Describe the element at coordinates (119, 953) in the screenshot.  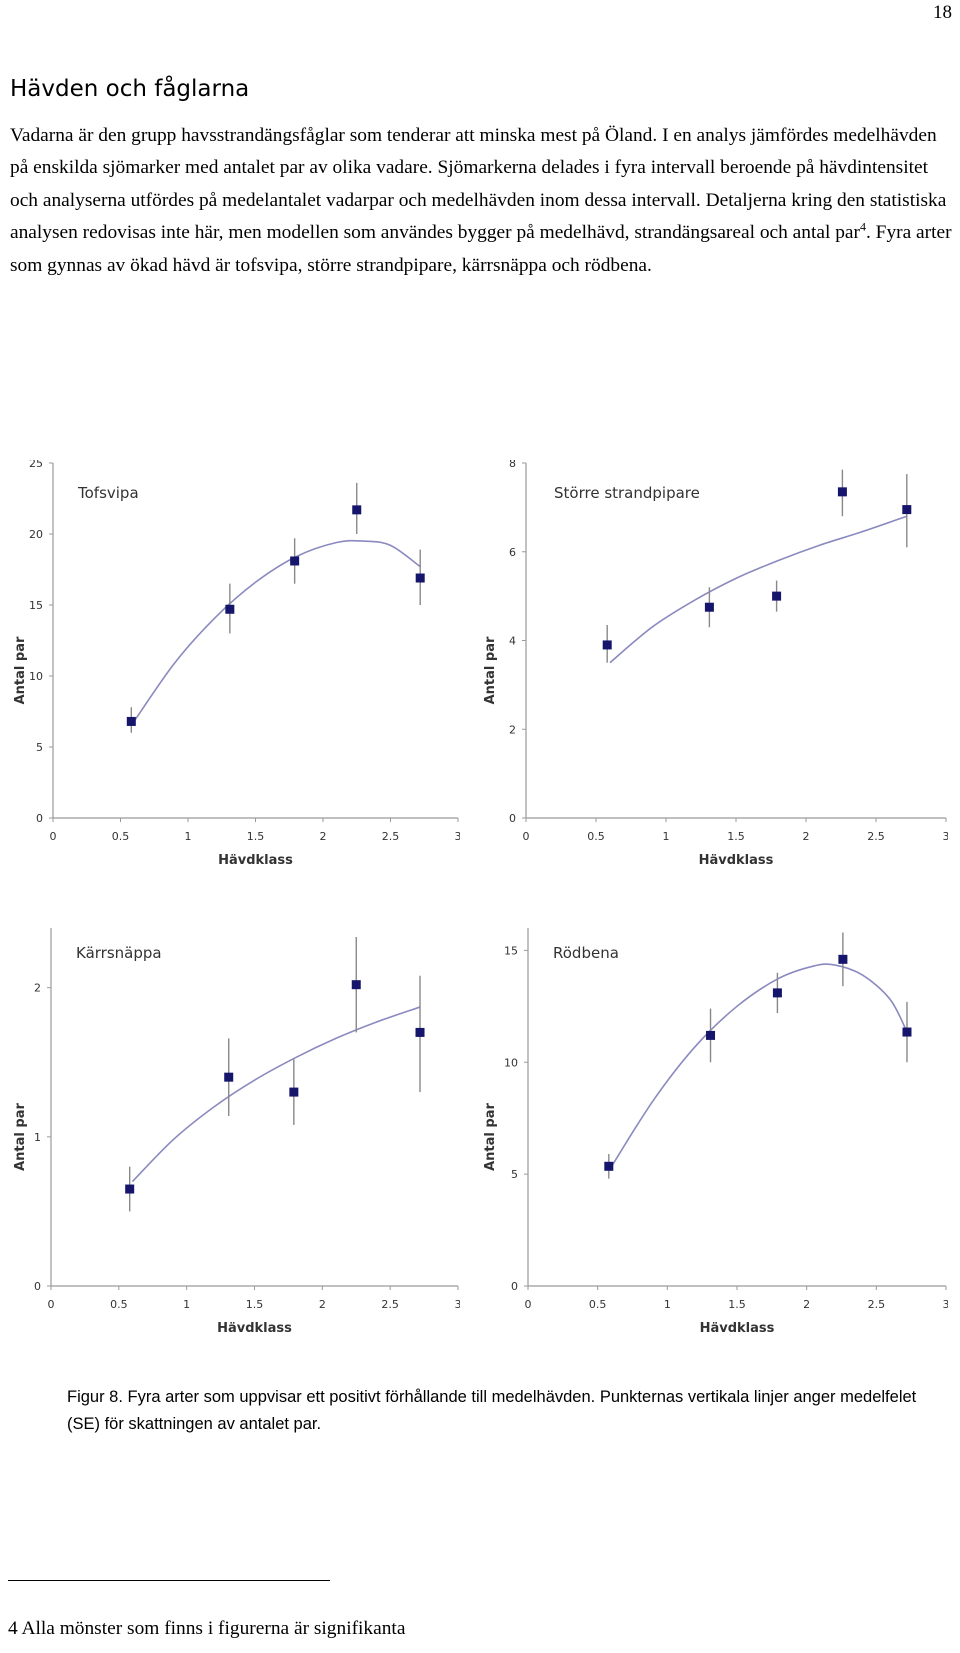
I see `chart-title: Kärrsnäppa` at that location.